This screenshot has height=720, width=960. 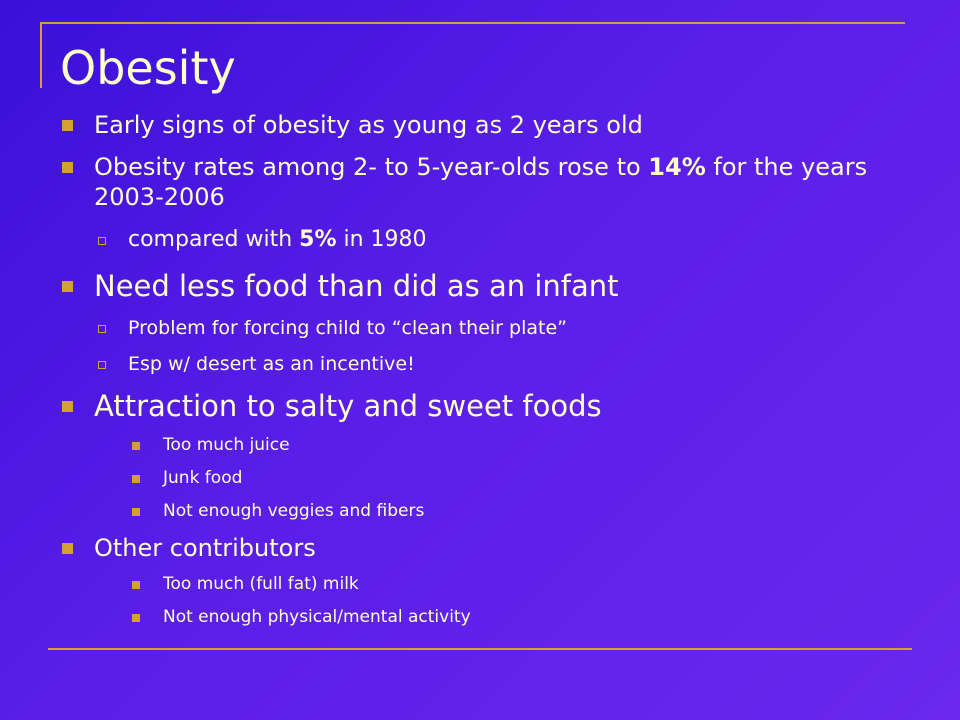 I want to click on sub-bullet-item: compared with 5% in 1980, so click(x=490, y=240).